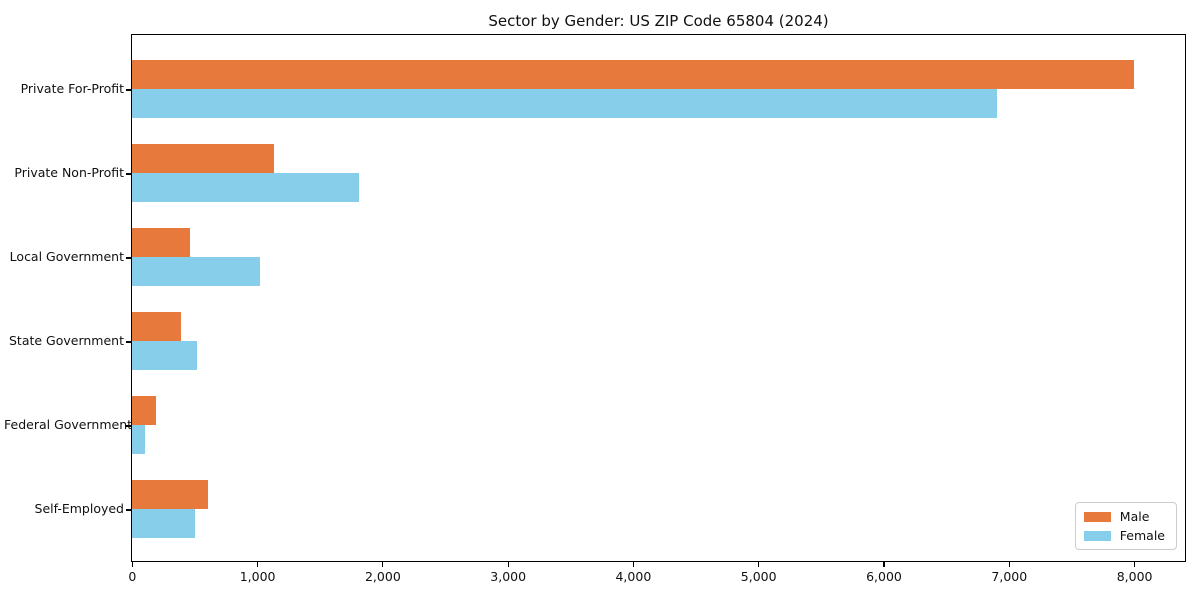 This screenshot has width=1200, height=600. What do you see at coordinates (1142, 535) in the screenshot?
I see `legend-label-female: Female` at bounding box center [1142, 535].